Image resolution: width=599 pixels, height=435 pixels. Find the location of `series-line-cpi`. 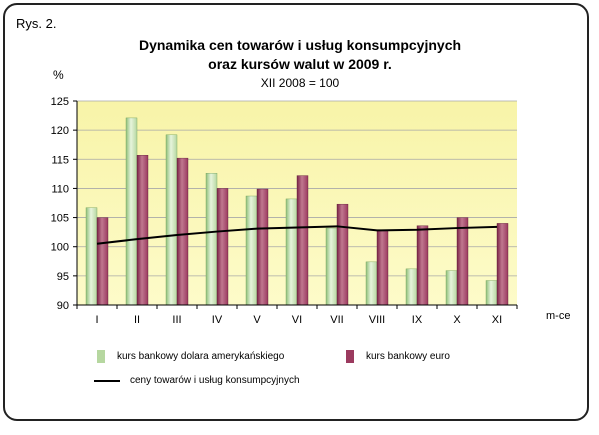

series-line-cpi is located at coordinates (297, 235).